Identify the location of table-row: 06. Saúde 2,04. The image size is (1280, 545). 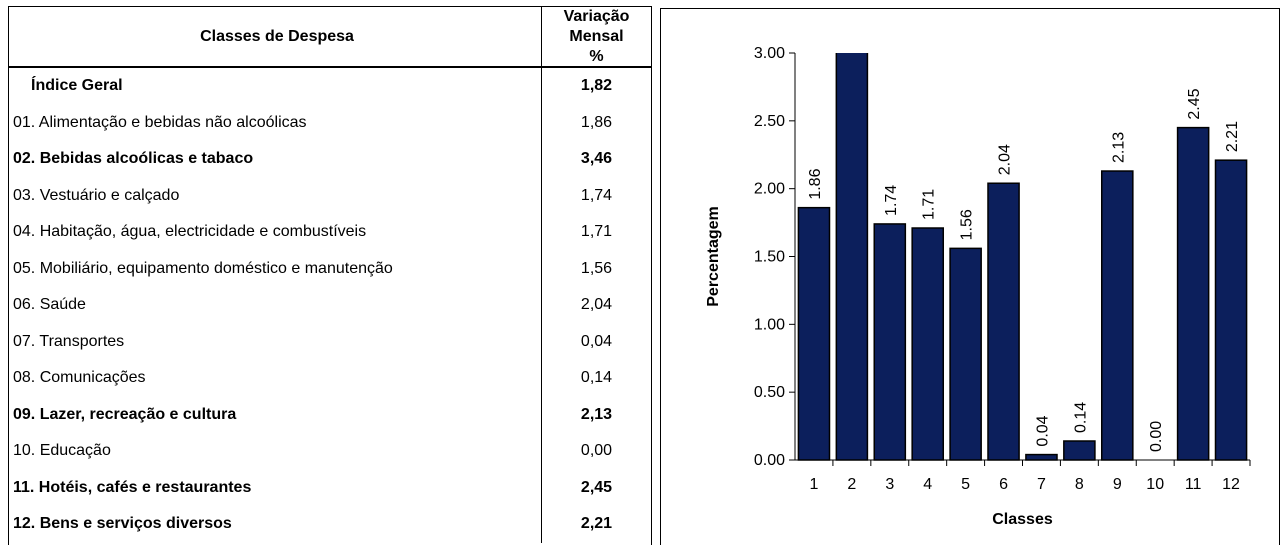
(330, 305).